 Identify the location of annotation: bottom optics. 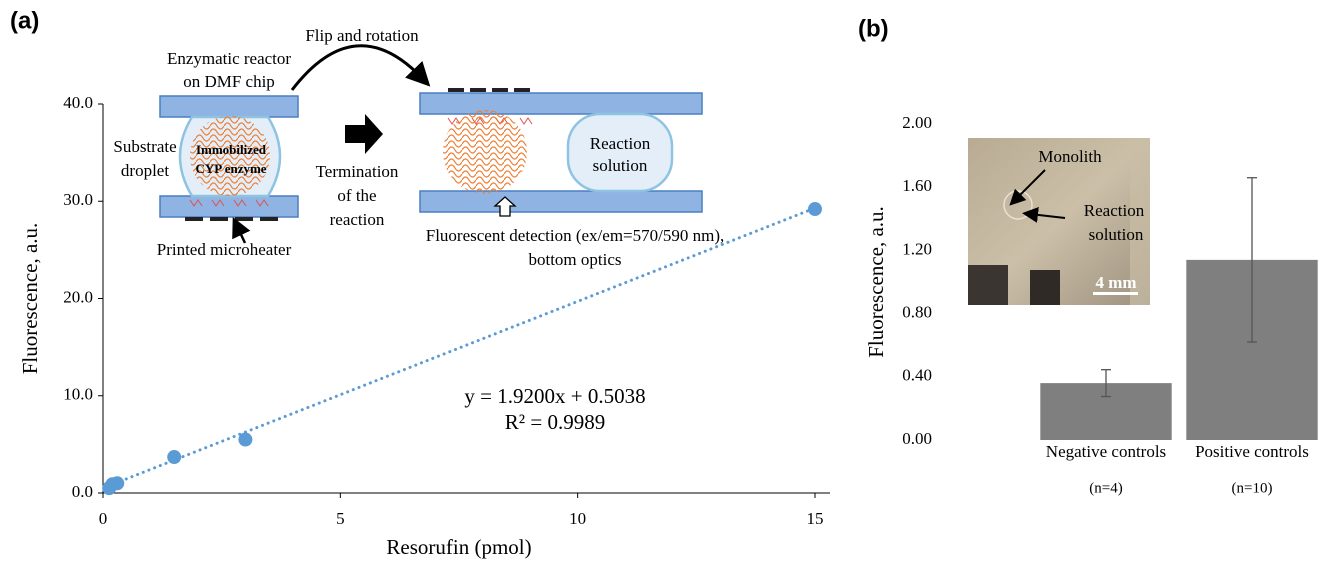
(574, 259).